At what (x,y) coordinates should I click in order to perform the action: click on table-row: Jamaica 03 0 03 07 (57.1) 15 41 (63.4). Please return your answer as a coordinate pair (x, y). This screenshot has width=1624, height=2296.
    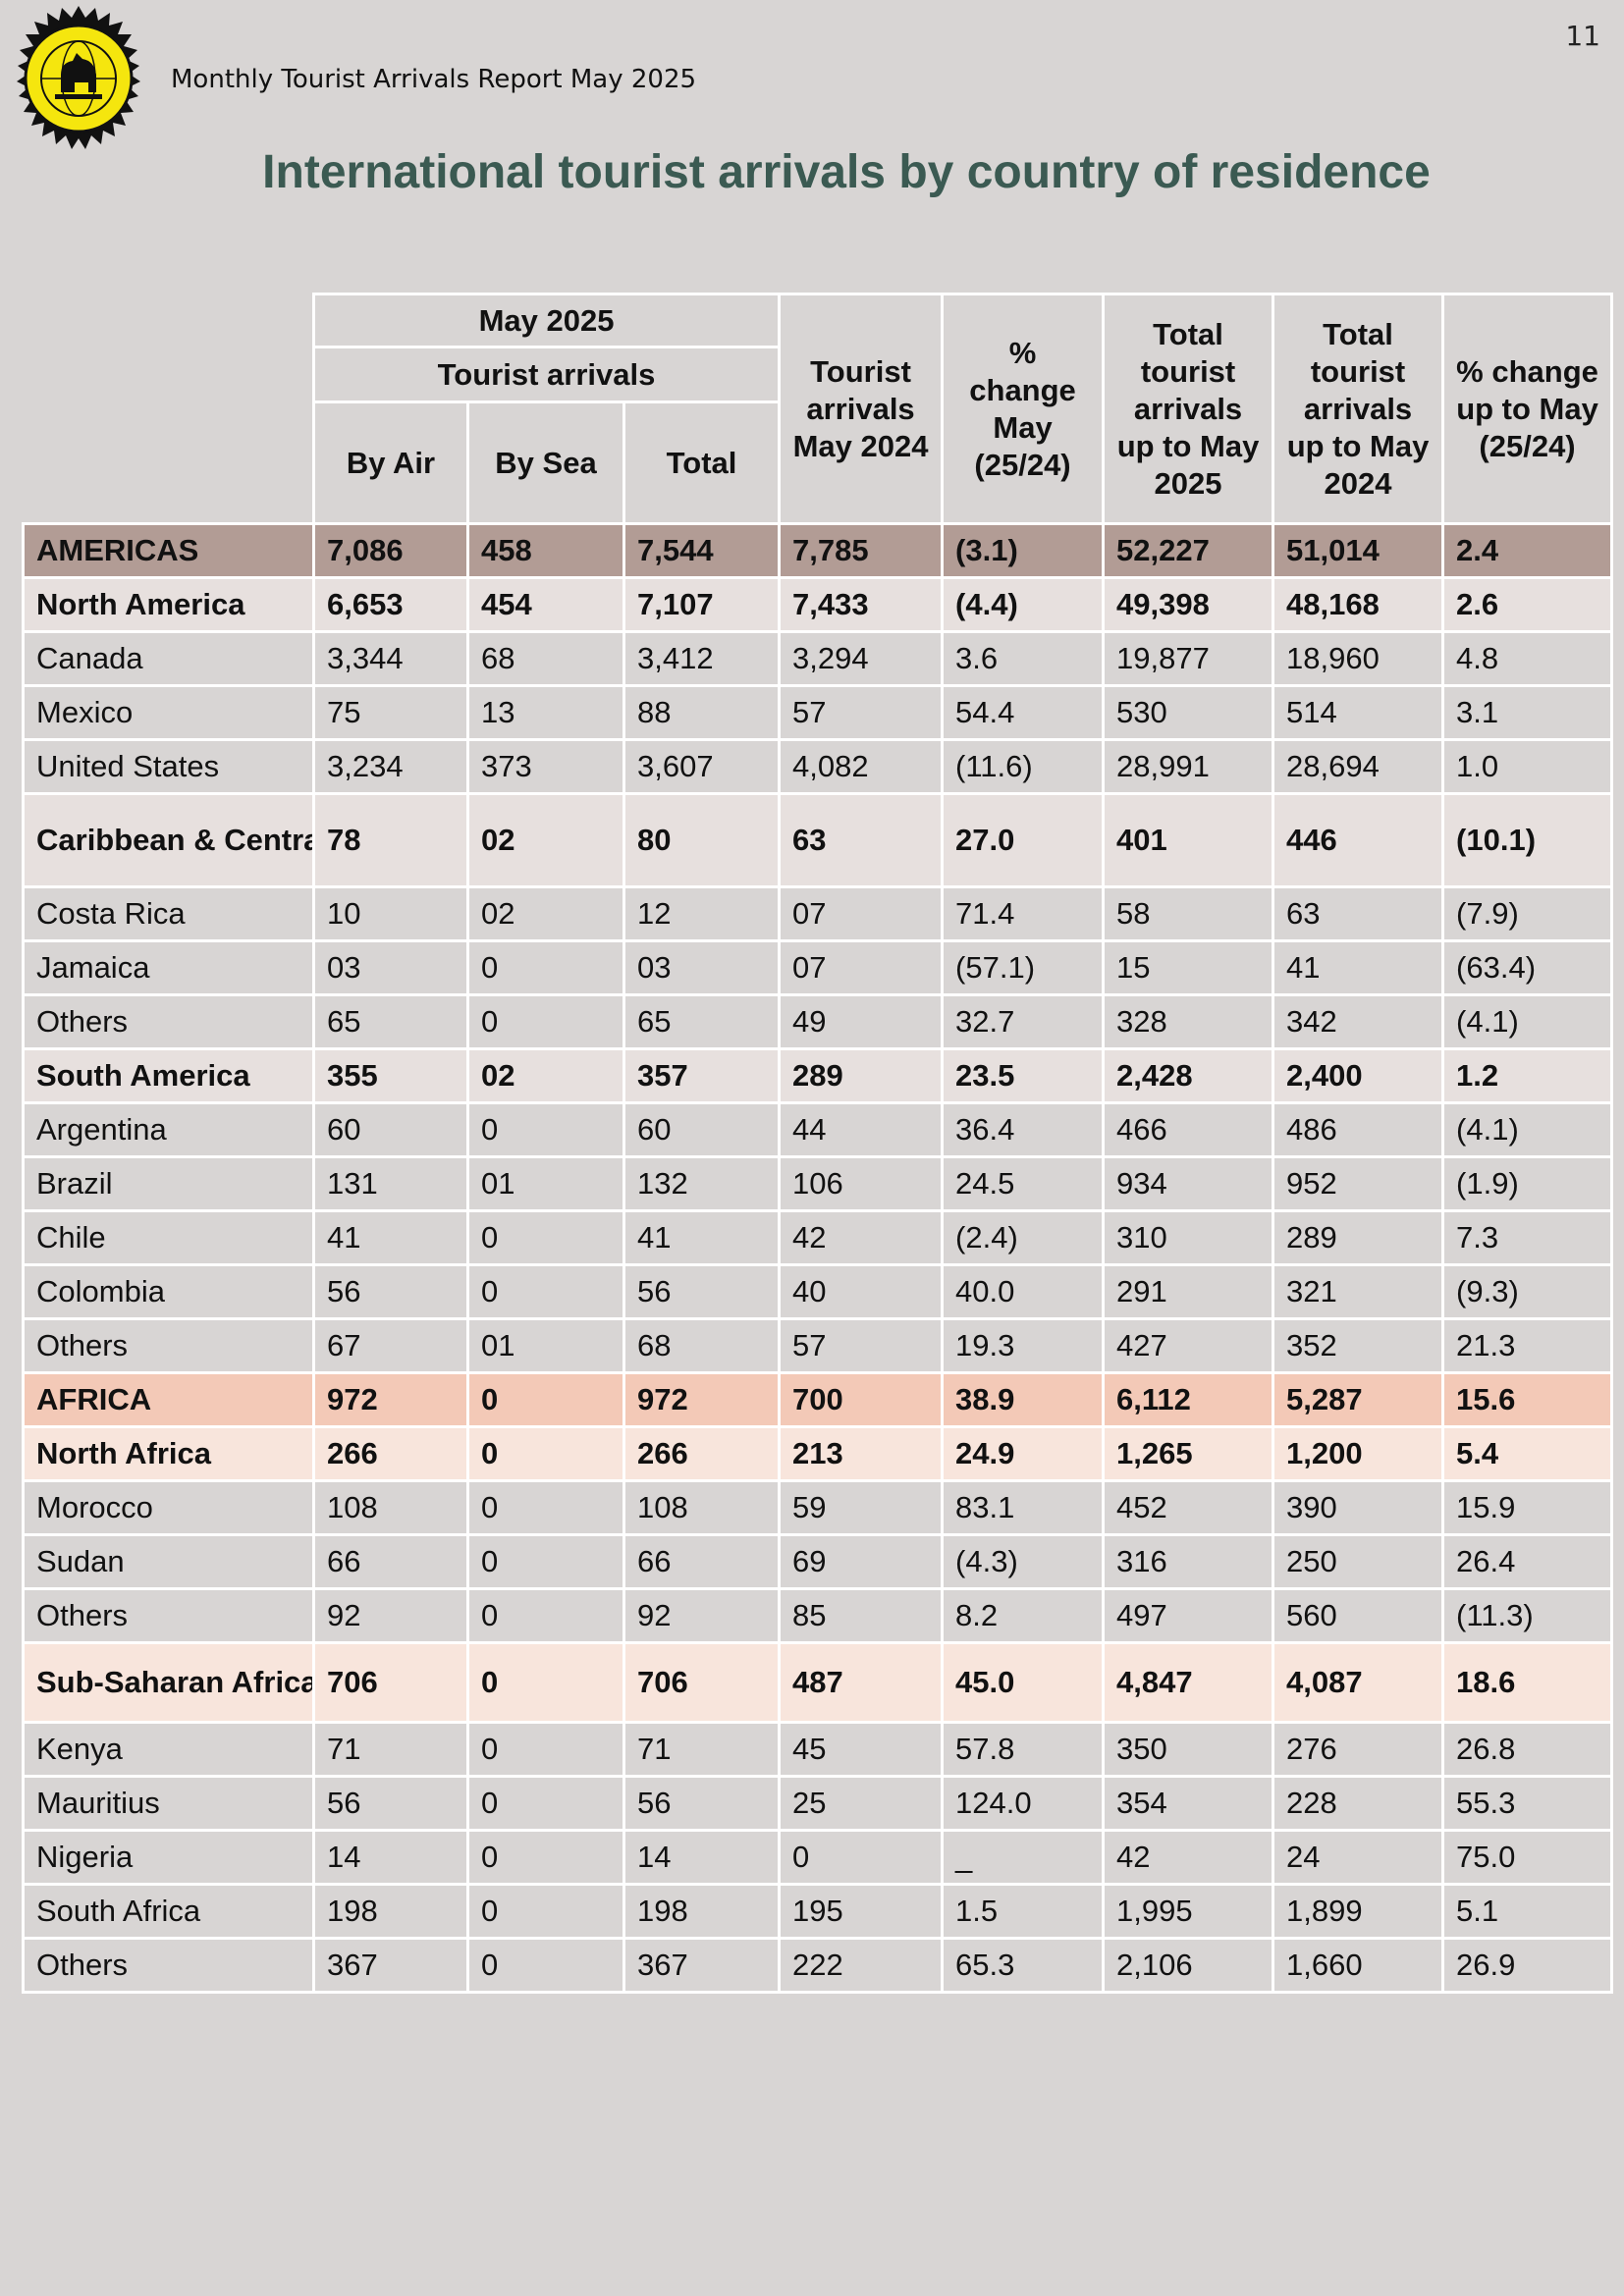
    Looking at the image, I should click on (818, 968).